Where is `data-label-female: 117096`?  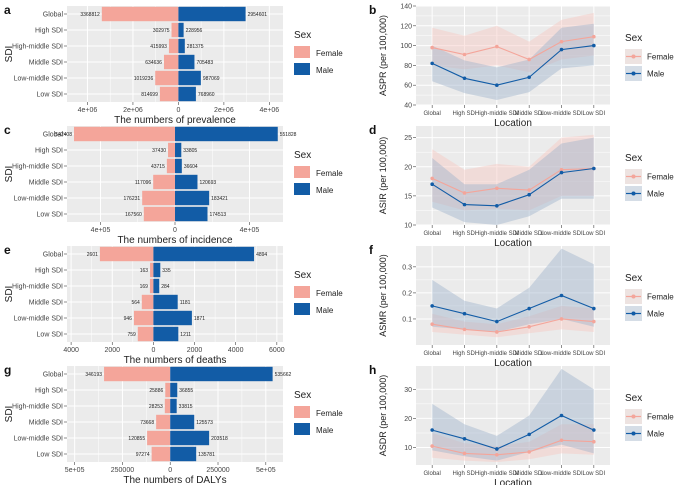
data-label-female: 117096 is located at coordinates (143, 183).